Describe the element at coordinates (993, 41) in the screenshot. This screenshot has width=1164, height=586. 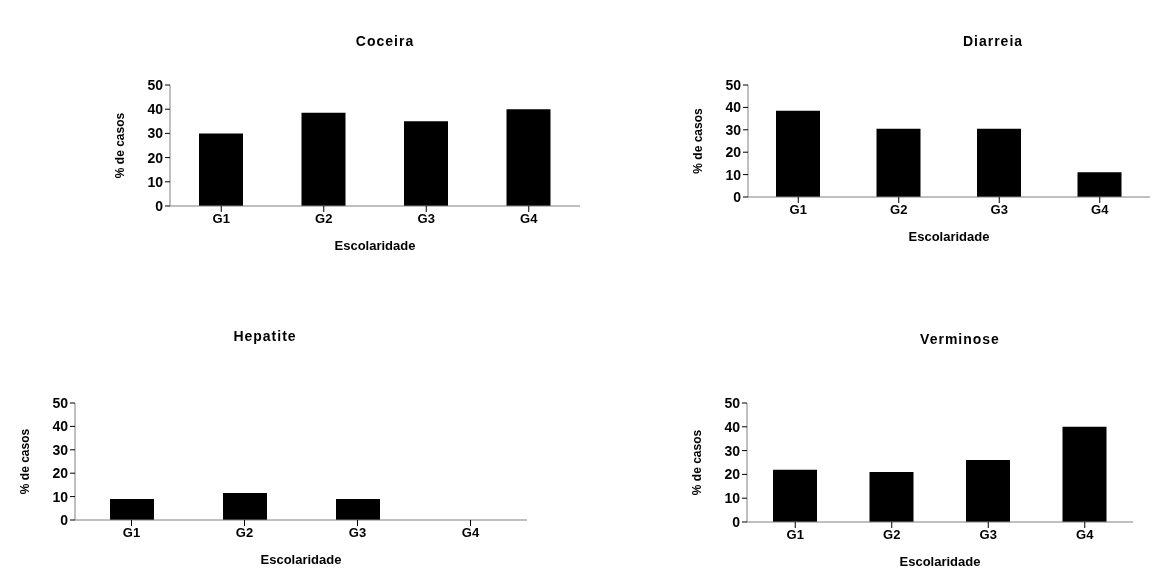
I see `chart-title: Diarreia` at that location.